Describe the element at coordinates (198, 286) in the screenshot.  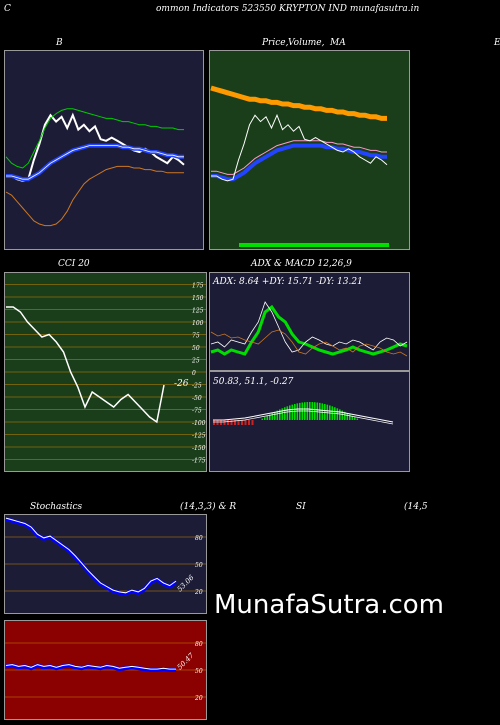
I see `cci-tick-label: 175` at that location.